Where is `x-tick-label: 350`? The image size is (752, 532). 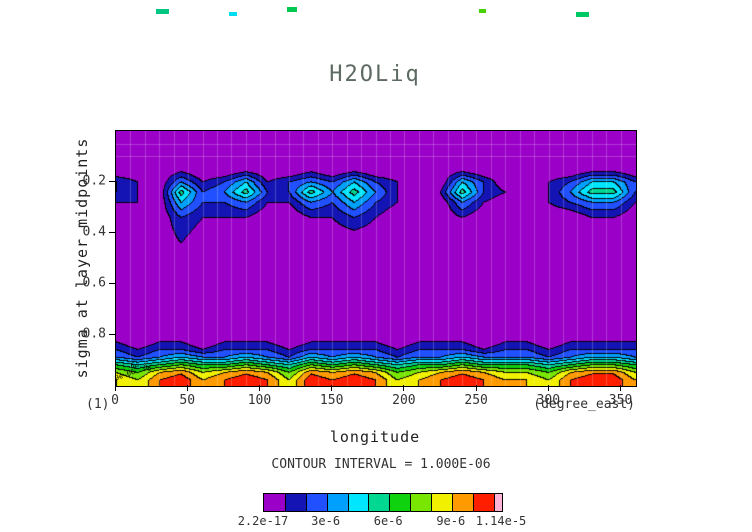 x-tick-label: 350 is located at coordinates (620, 400).